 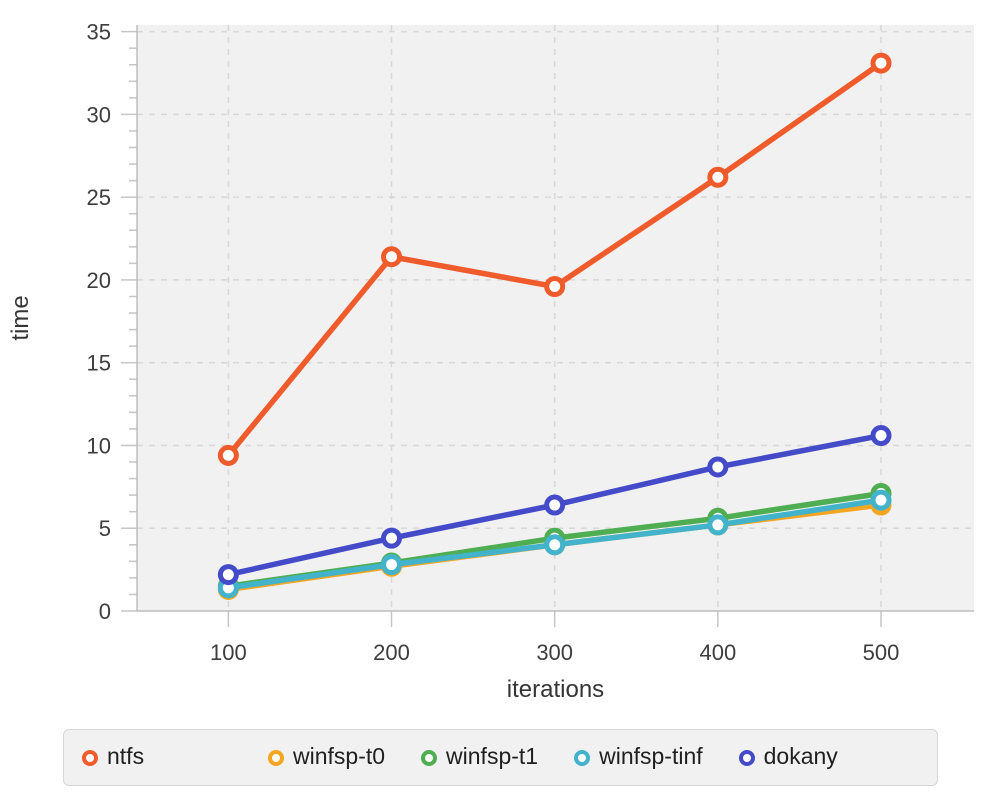 What do you see at coordinates (99, 280) in the screenshot?
I see `y-tick-label: 20` at bounding box center [99, 280].